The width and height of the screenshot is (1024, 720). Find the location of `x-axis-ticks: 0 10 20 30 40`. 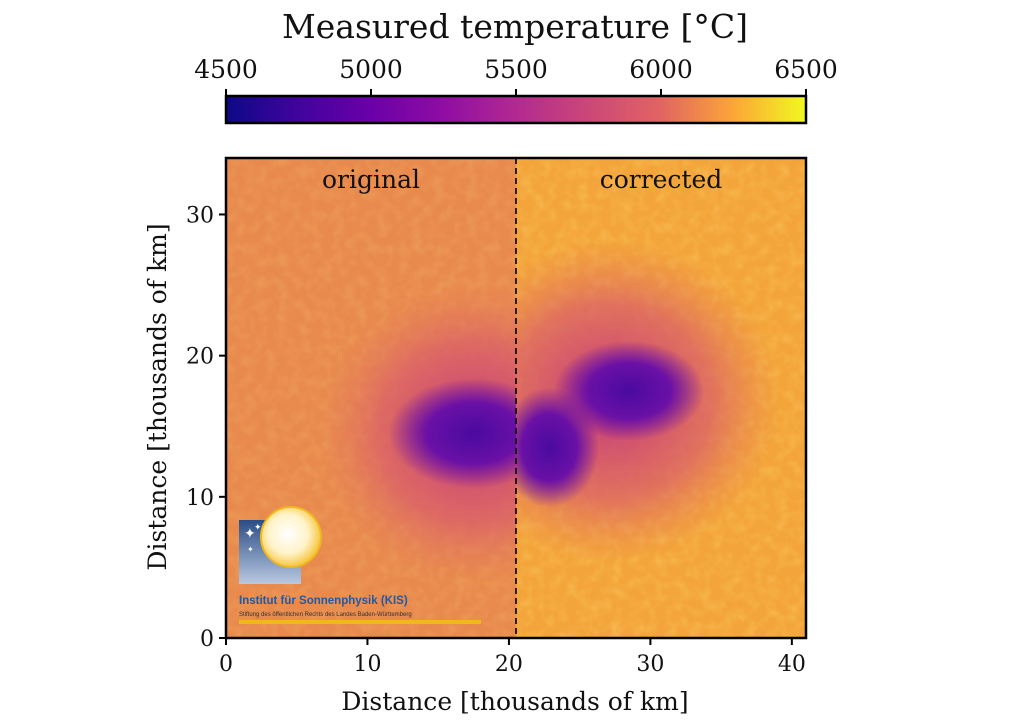

x-axis-ticks: 0 10 20 30 40 is located at coordinates (512, 657).